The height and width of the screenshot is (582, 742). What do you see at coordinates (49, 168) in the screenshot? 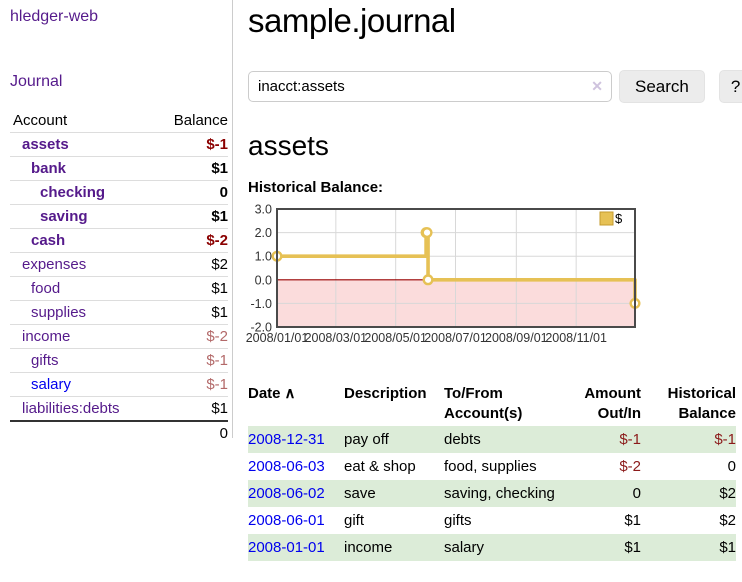
I see `account-link-bank: bank` at bounding box center [49, 168].